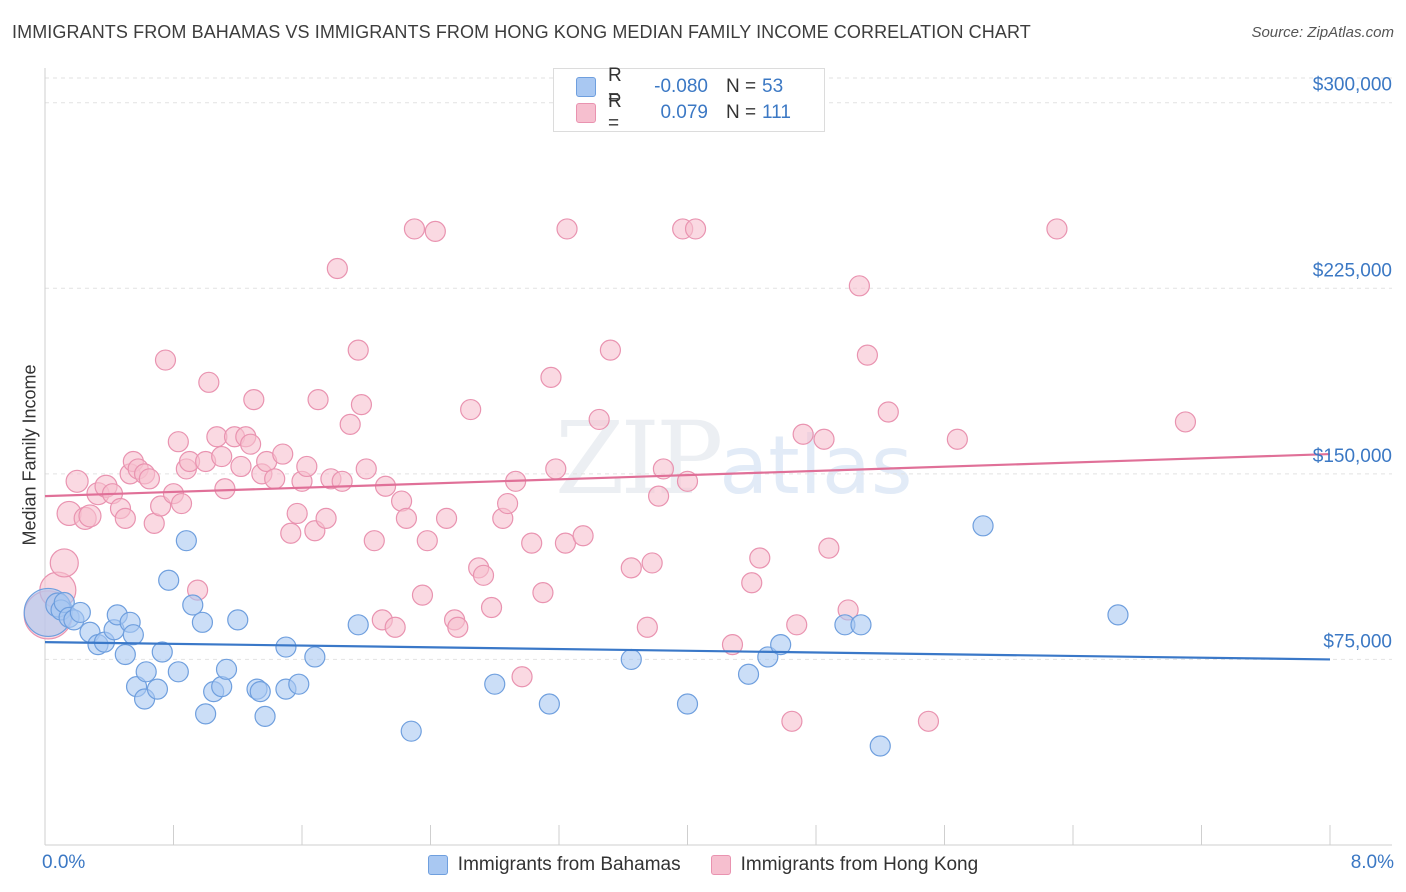 This screenshot has height=892, width=1406. What do you see at coordinates (1372, 862) in the screenshot?
I see `x-tick-max: 8.0%` at bounding box center [1372, 862].